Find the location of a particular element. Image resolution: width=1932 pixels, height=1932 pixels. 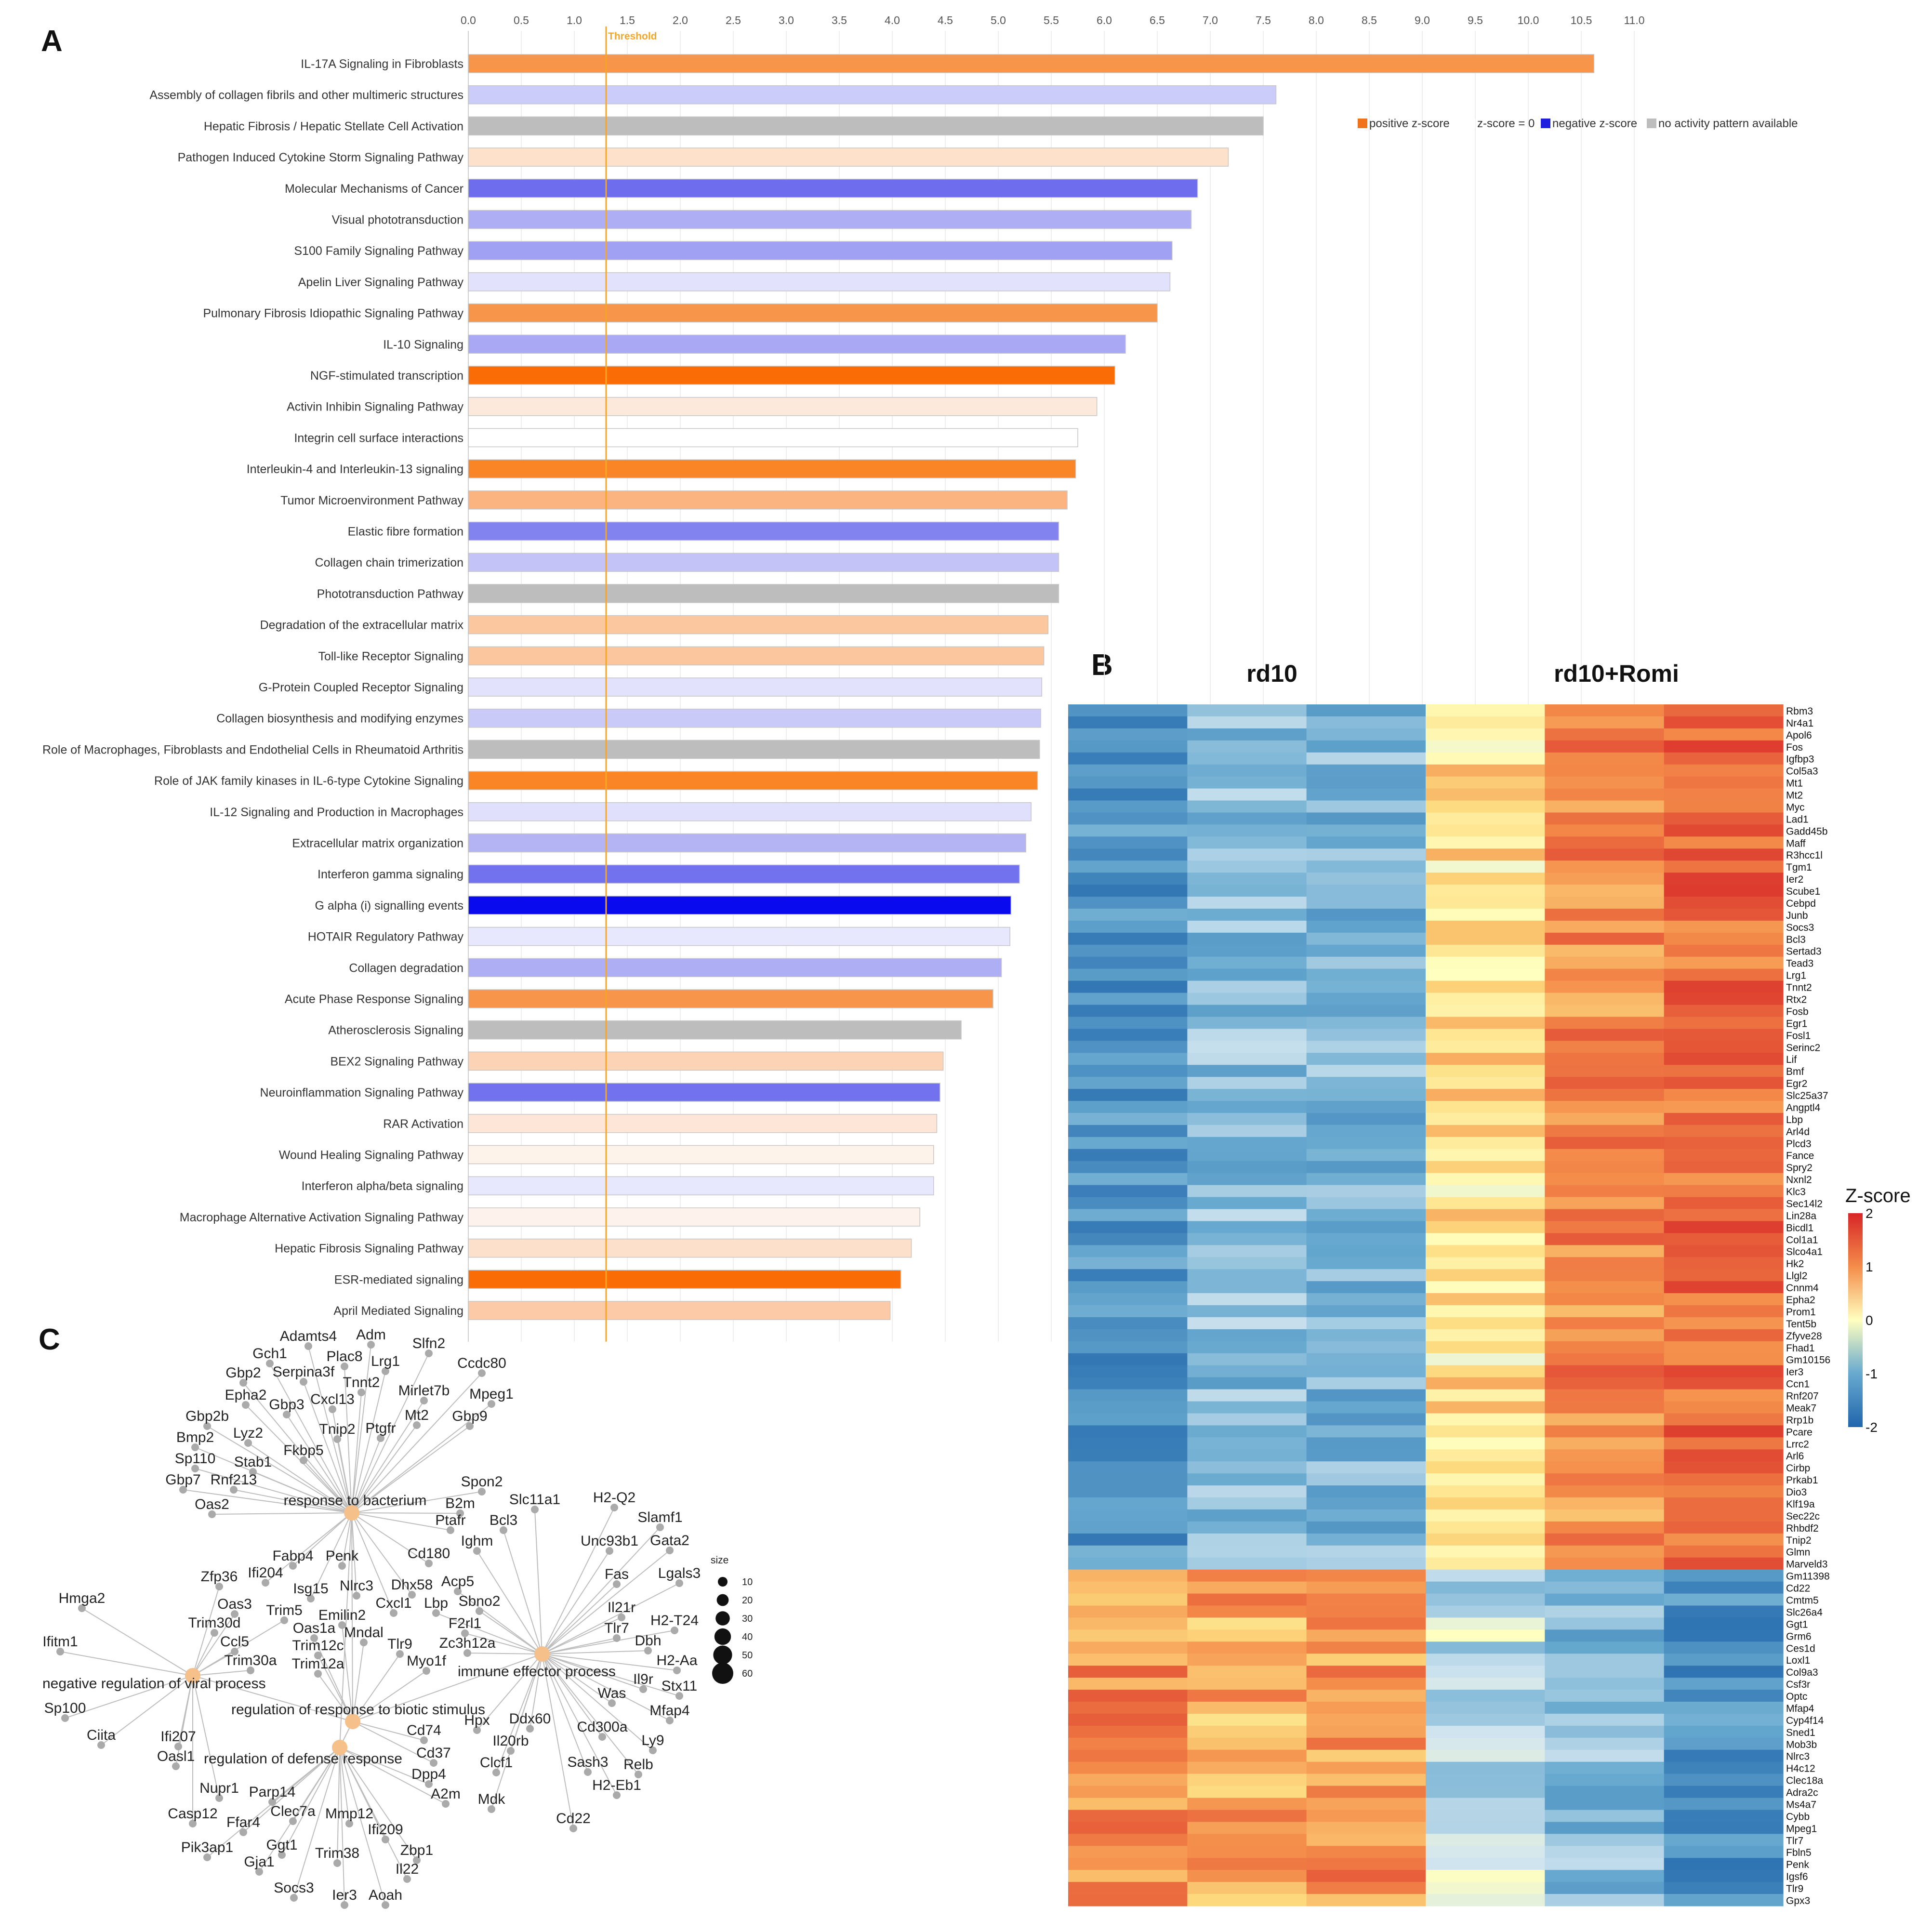

gene-label: H2-T24 is located at coordinates (674, 1620).